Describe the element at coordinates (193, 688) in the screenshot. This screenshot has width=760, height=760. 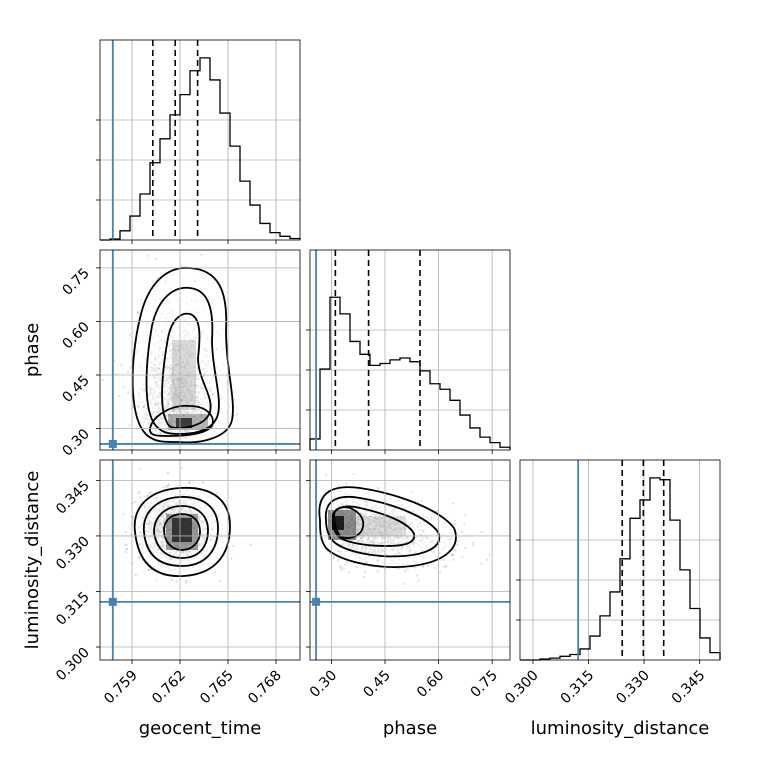
I see `x-tick-labels-geocent-time: 0.759 0.762 0.765 0.768` at that location.